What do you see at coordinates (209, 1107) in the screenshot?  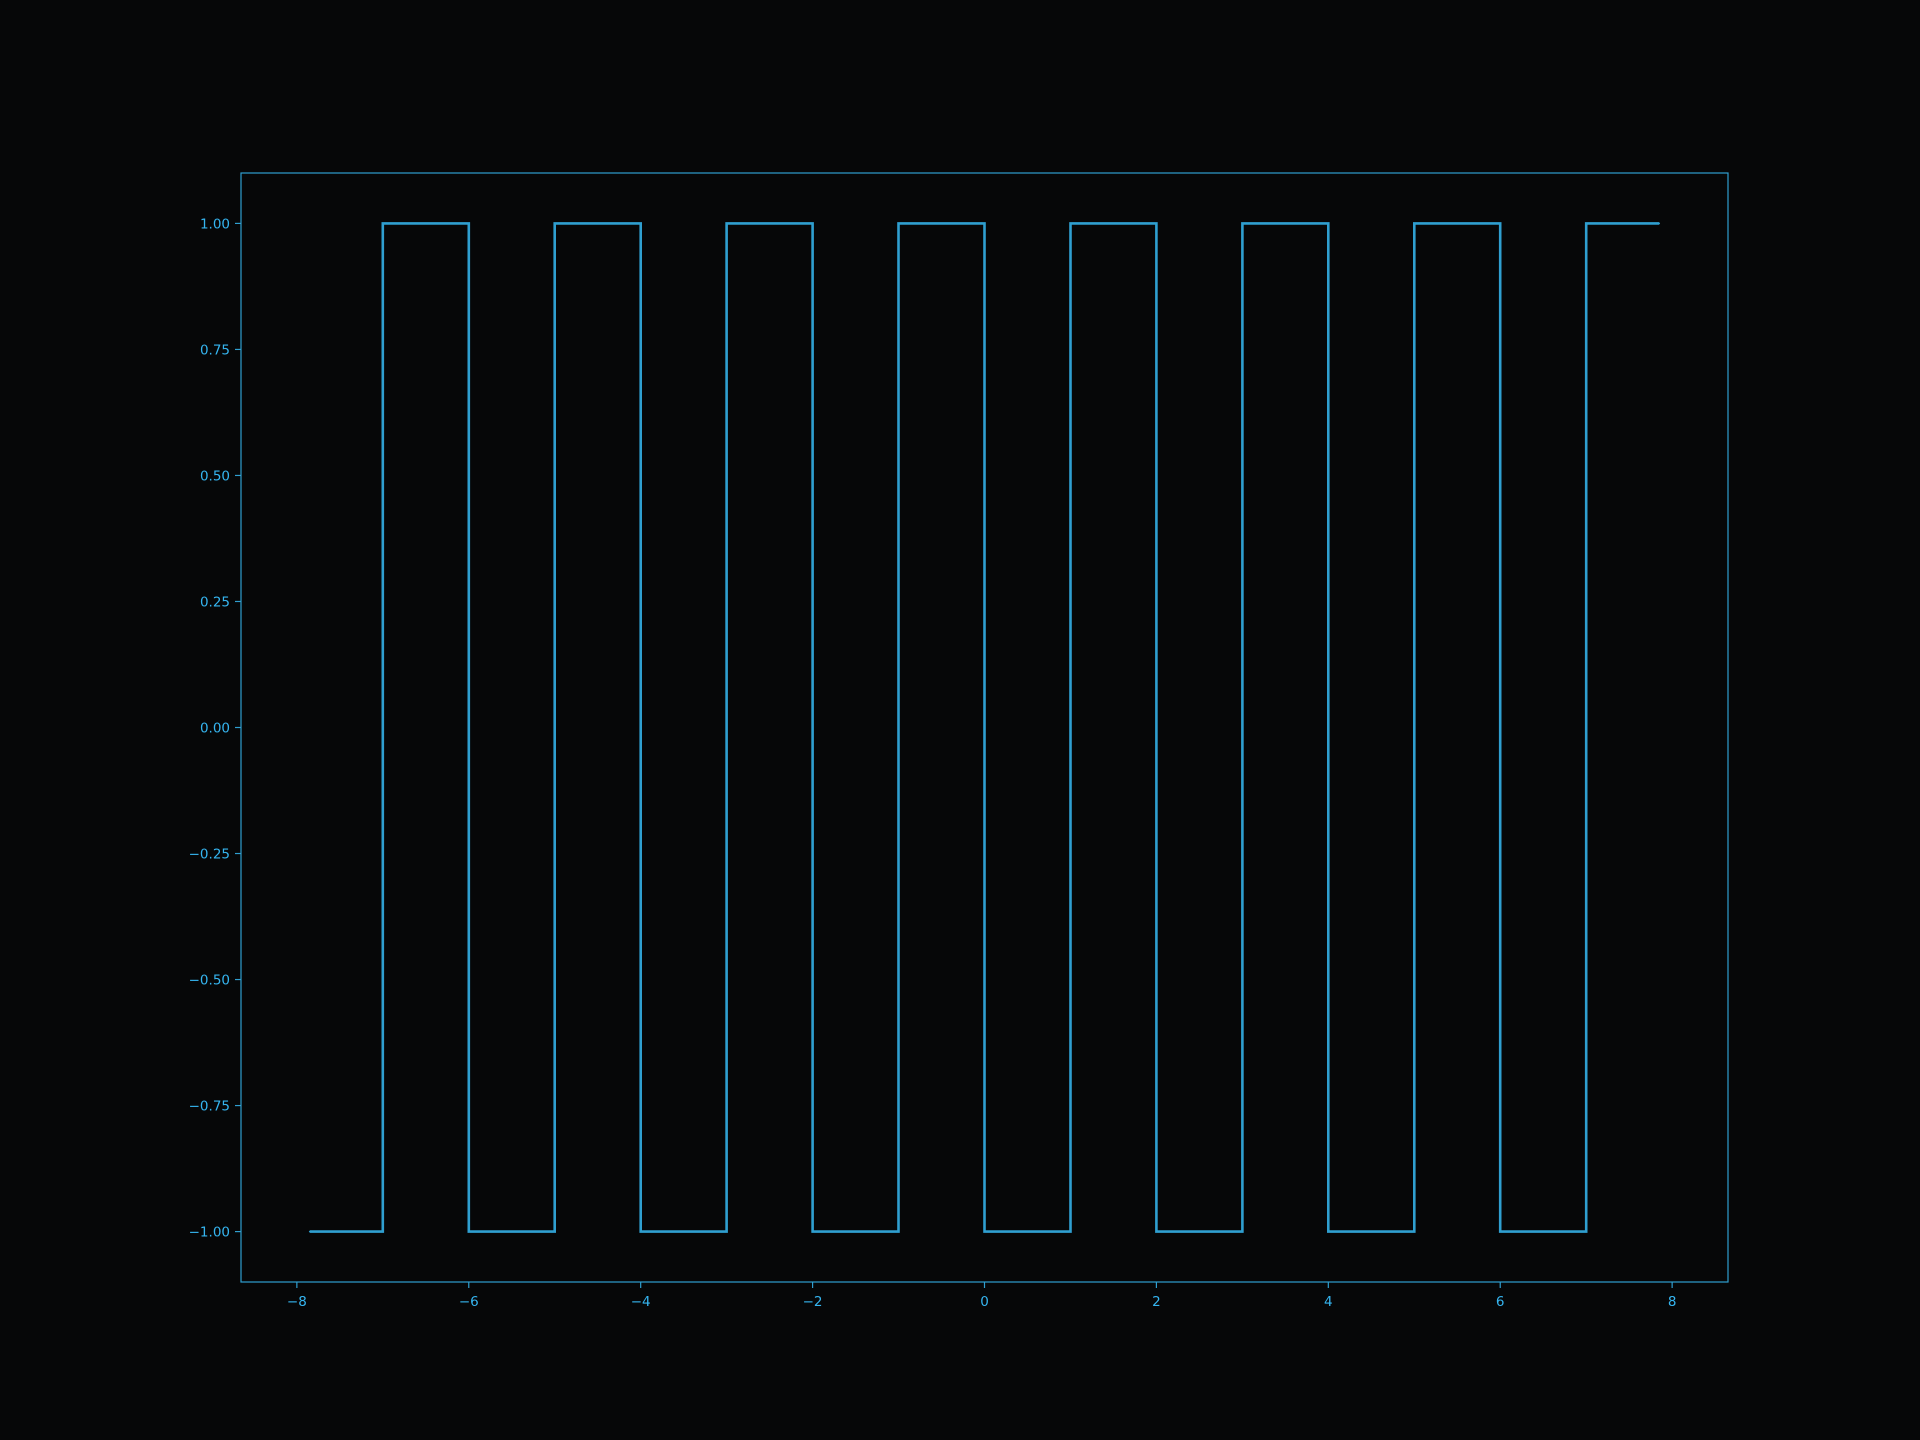 I see `y-tick-label: −0.75` at bounding box center [209, 1107].